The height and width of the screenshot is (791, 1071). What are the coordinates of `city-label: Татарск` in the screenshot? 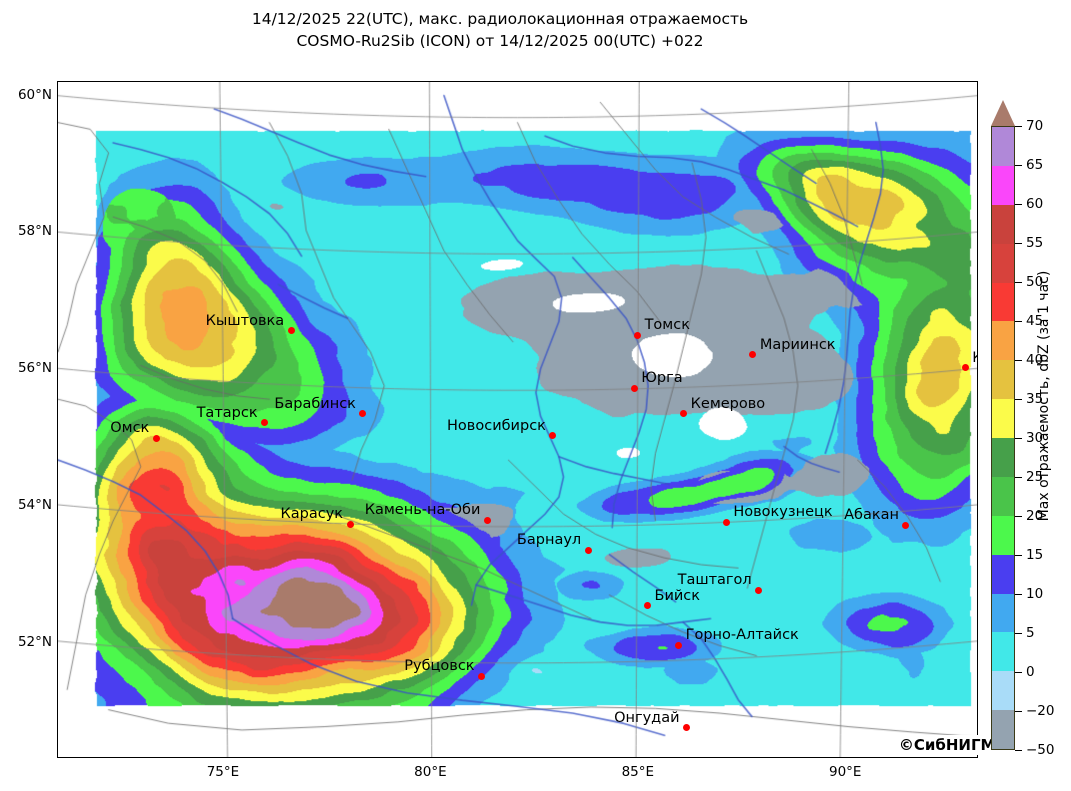 It's located at (227, 412).